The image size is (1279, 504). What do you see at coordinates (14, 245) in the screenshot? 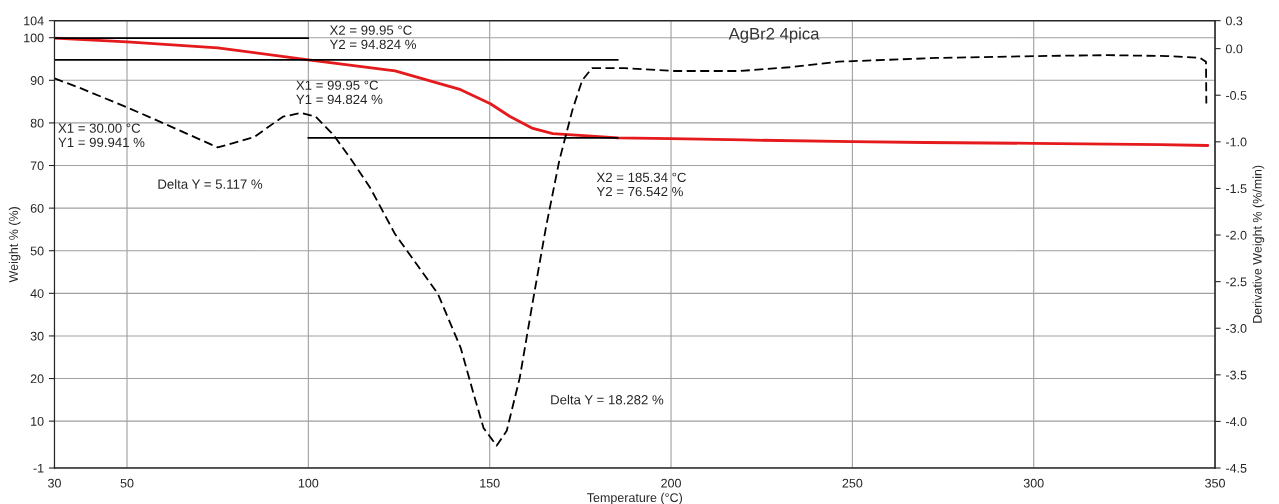
I see `y-axis-title: Weight % (%)` at bounding box center [14, 245].